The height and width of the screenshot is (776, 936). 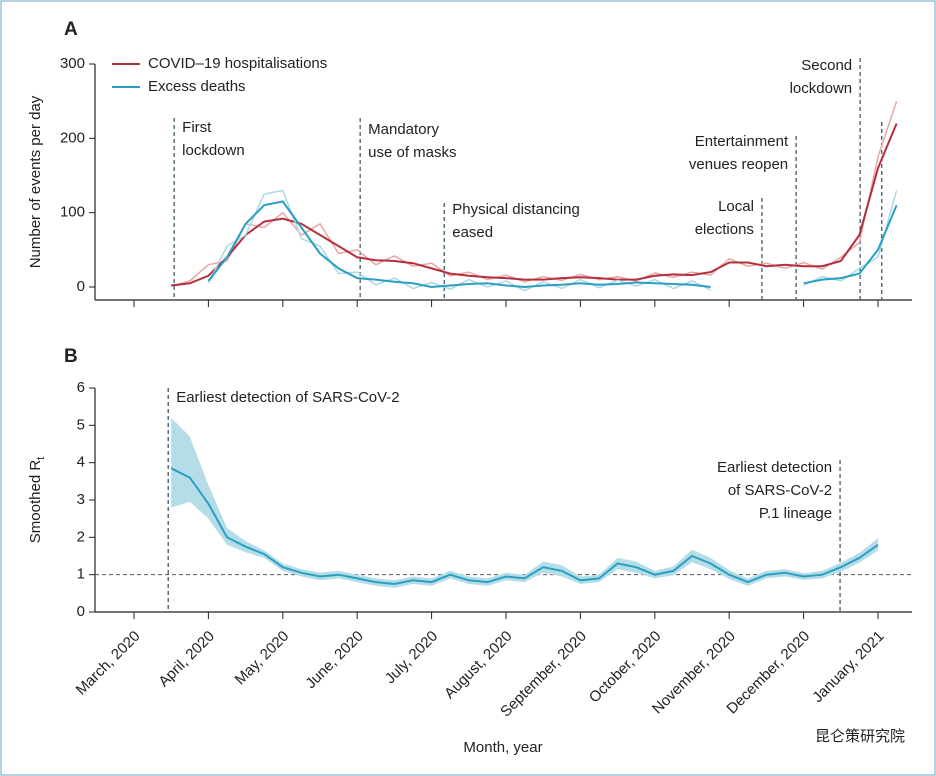 I want to click on panel-label: B, so click(x=71, y=356).